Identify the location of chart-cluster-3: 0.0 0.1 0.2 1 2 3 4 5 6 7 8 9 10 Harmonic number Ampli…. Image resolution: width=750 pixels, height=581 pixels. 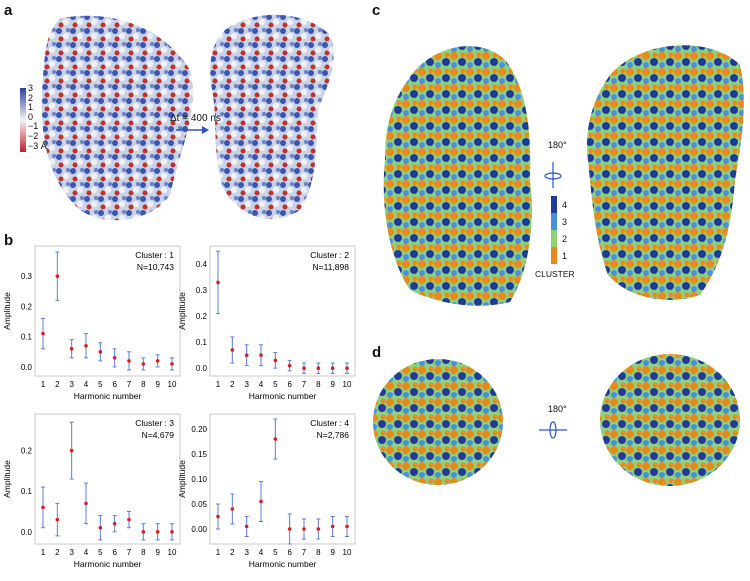
(91, 491).